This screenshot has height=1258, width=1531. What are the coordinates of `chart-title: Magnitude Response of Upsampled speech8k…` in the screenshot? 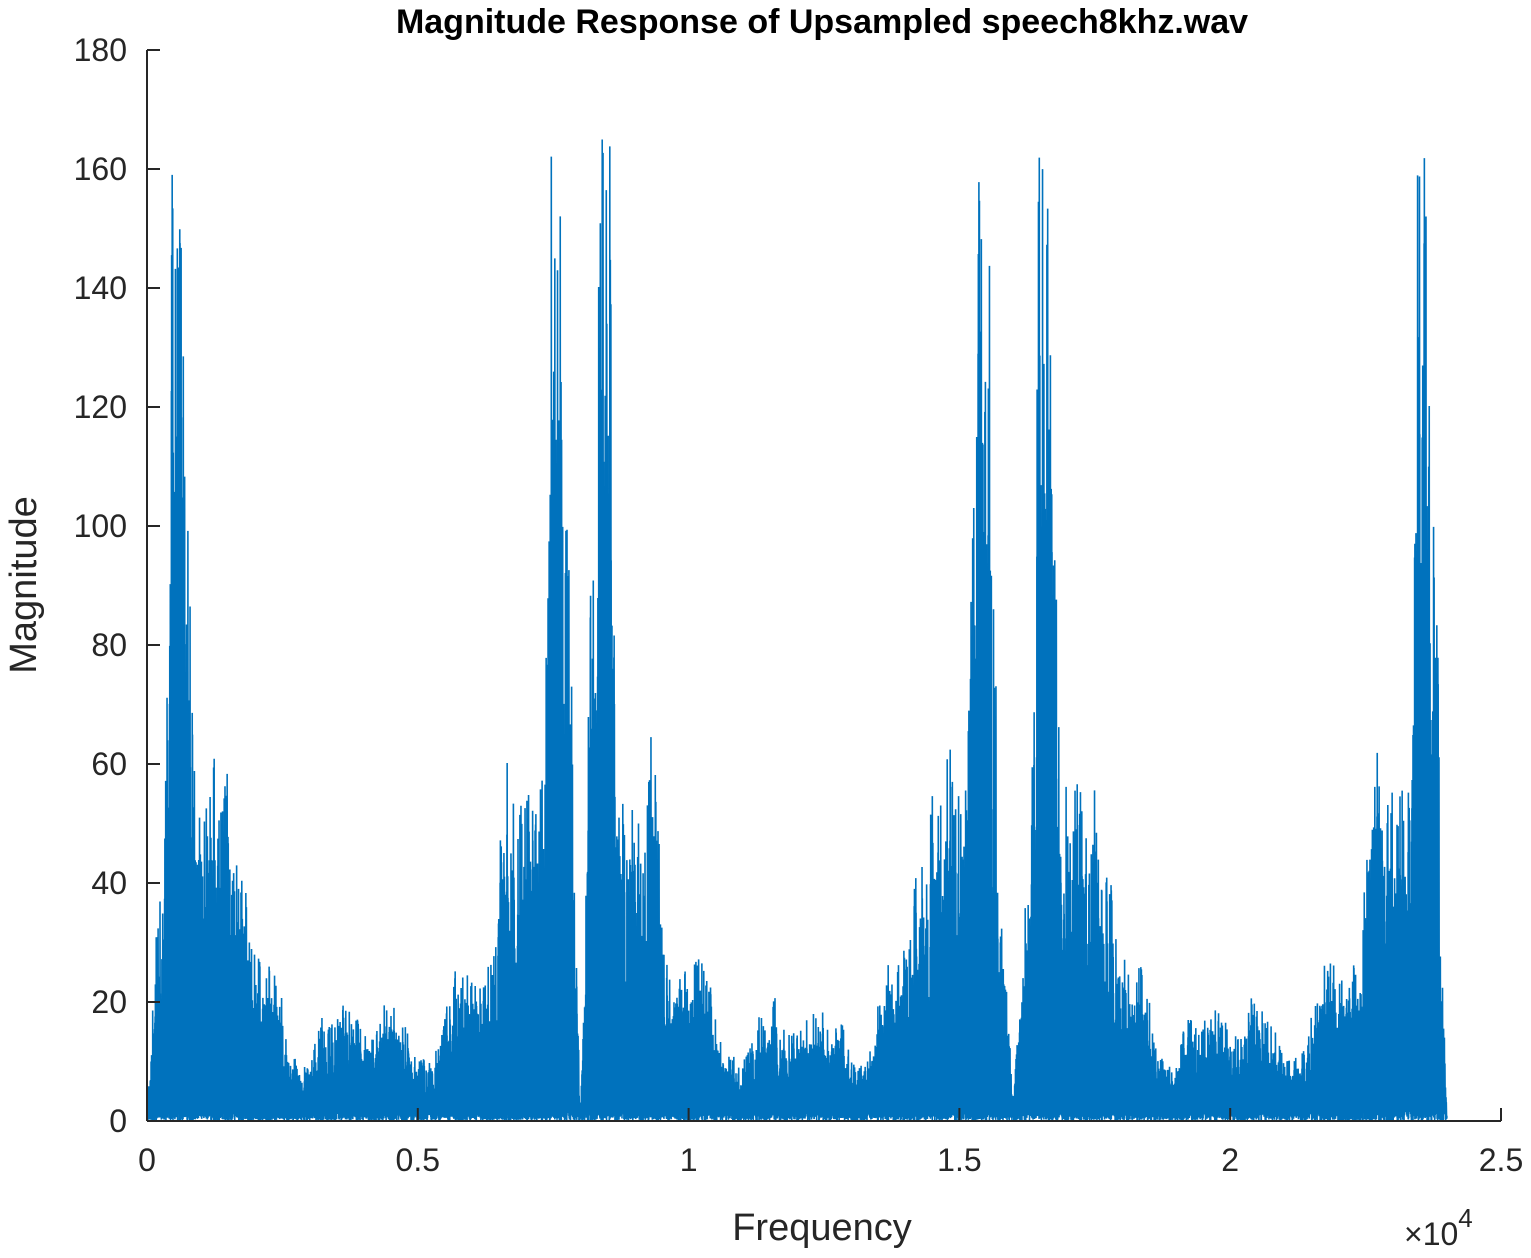 It's located at (822, 22).